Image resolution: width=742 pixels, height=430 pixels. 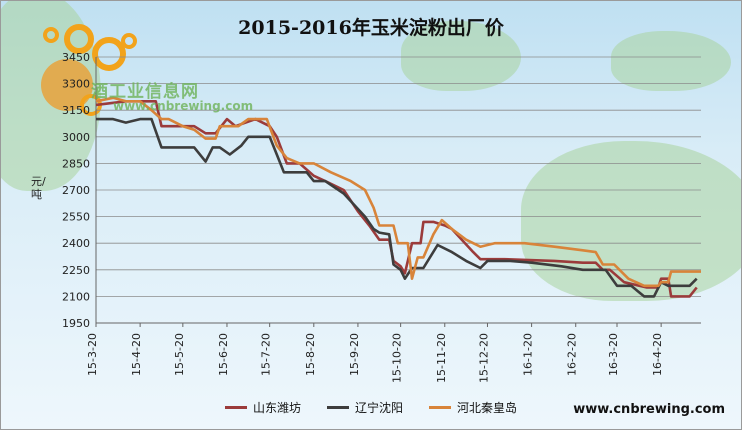 I want to click on chart-legend: 山东潍坊 辽宁沈阳 河北秦皇岛, so click(x=371, y=407).